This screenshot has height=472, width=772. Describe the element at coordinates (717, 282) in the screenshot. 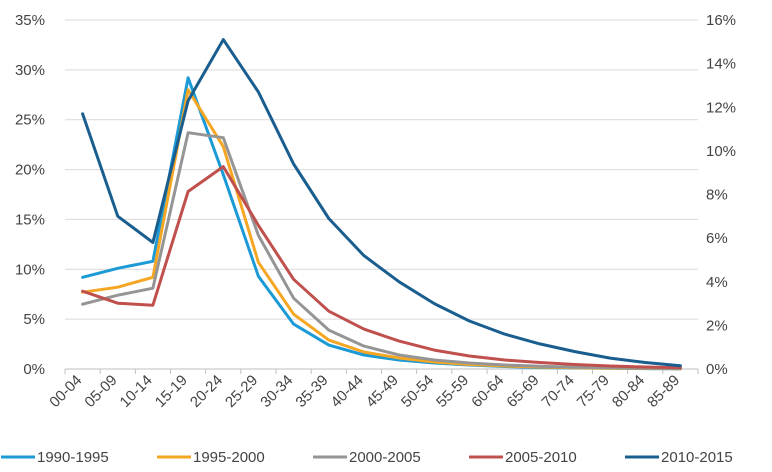

I see `right-tick-label: 4%` at that location.